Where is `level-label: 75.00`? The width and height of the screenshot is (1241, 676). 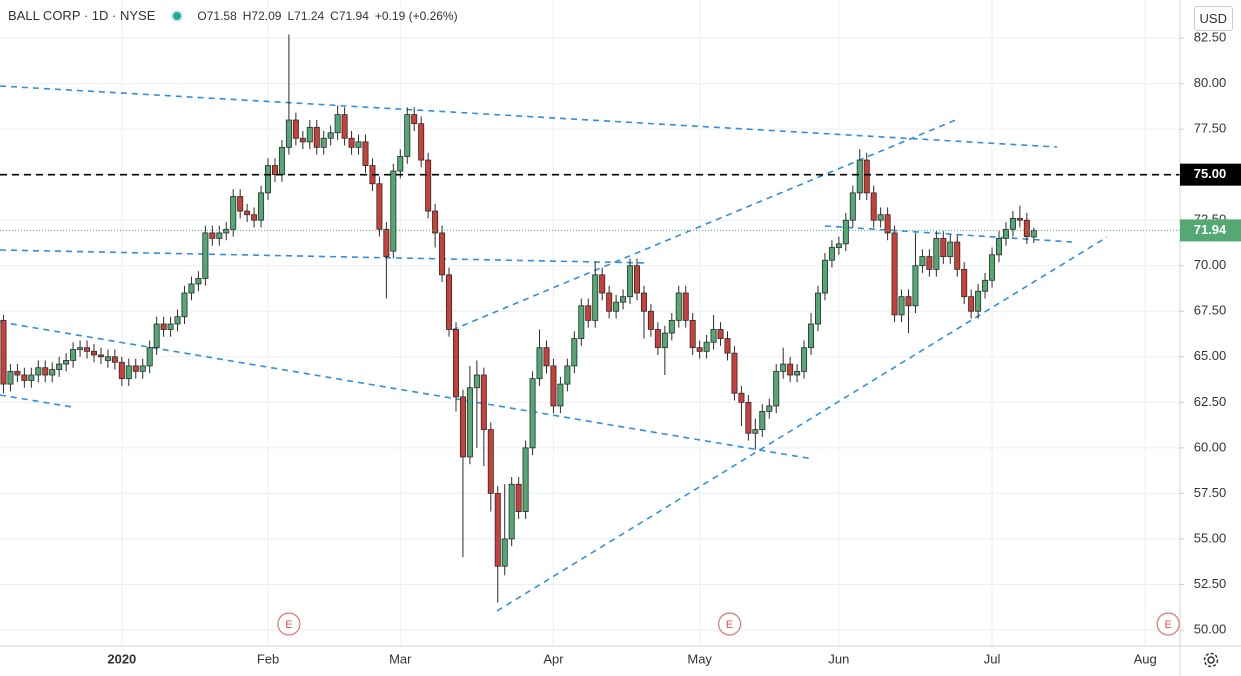 level-label: 75.00 is located at coordinates (1210, 173).